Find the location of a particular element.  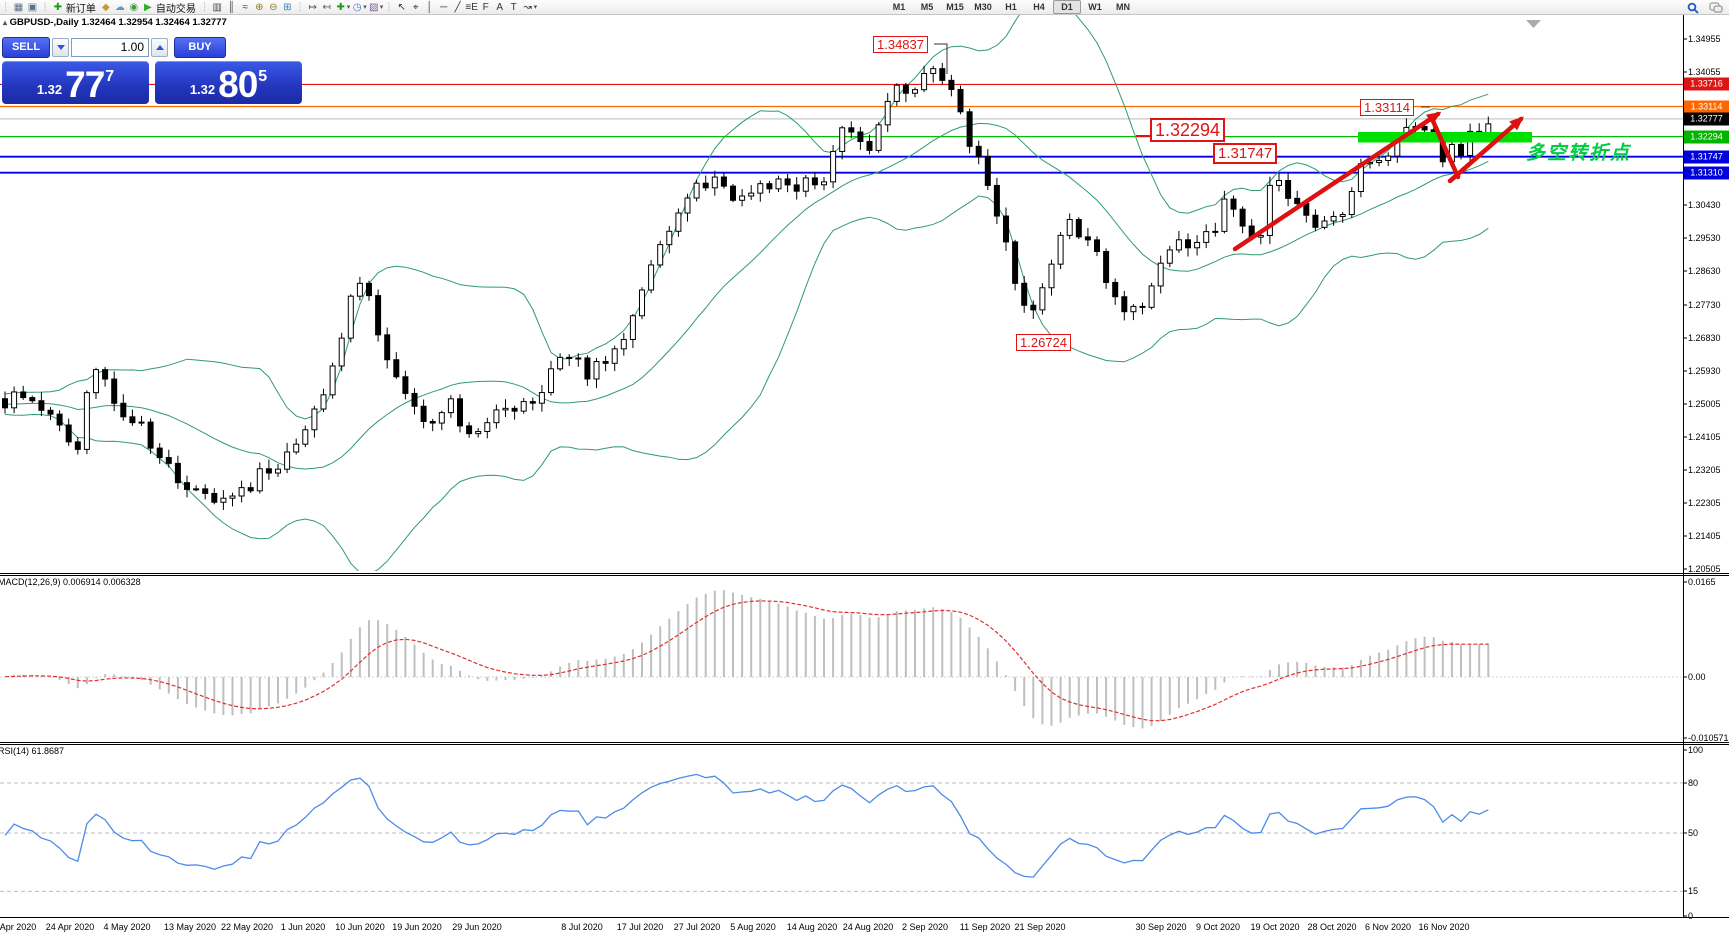

timeframe-mn: MN is located at coordinates (1123, 7).